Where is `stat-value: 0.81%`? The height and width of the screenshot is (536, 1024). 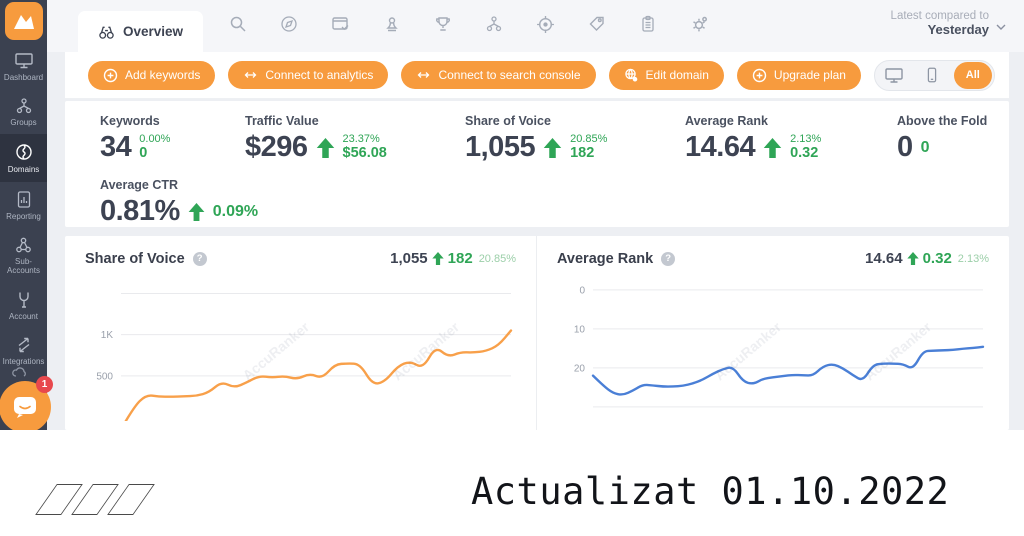 stat-value: 0.81% is located at coordinates (140, 211).